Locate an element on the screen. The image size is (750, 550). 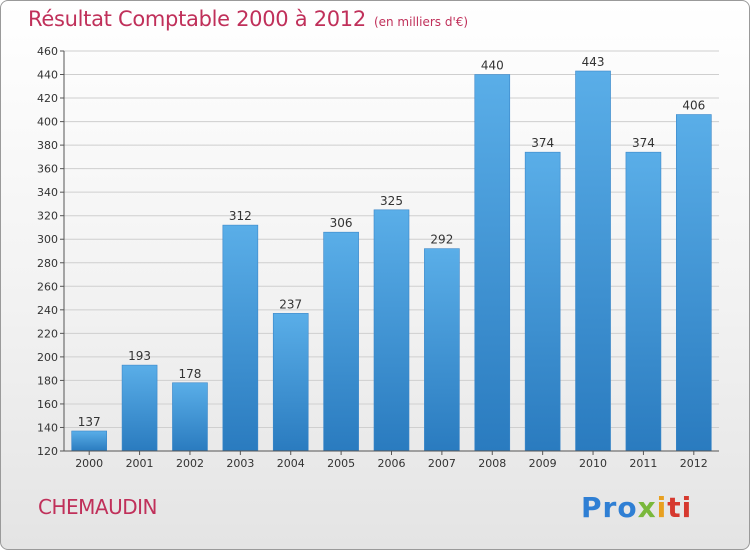
bar-2000 is located at coordinates (89, 441).